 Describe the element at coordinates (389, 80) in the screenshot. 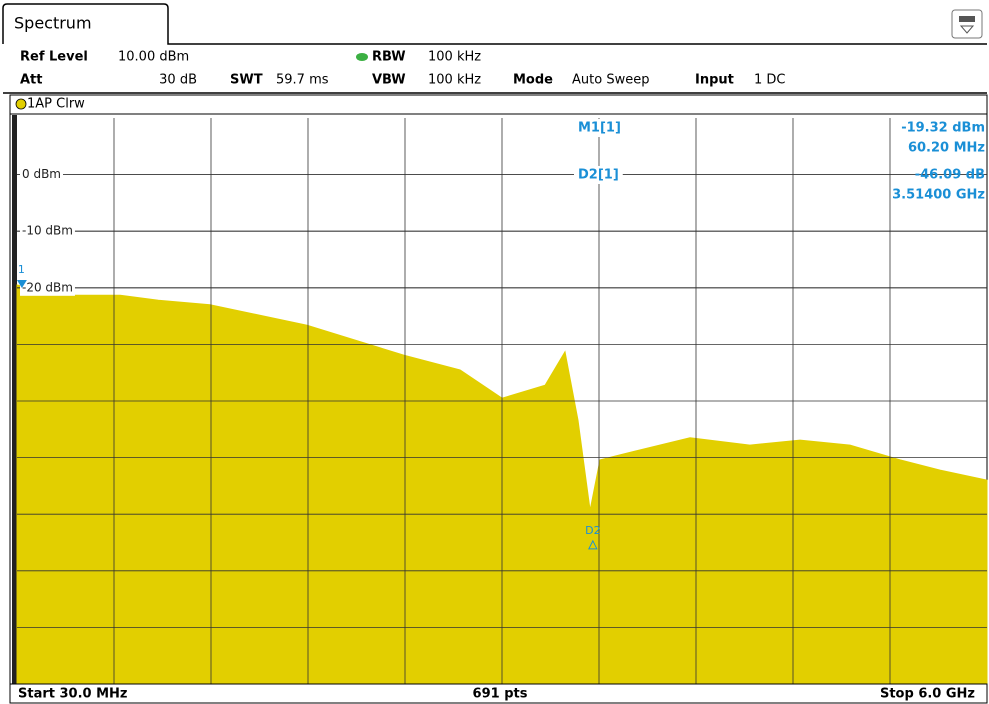

I see `setting-label: VBW` at that location.